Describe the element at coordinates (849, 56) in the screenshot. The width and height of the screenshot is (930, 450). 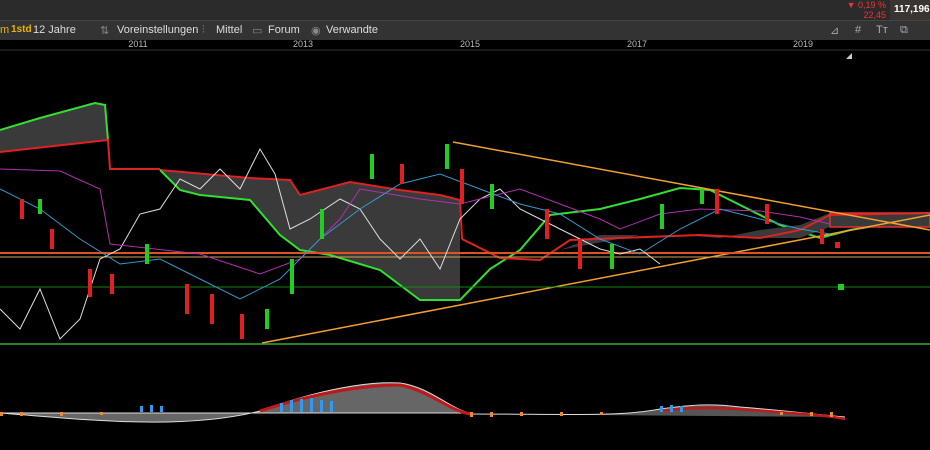
I see `marker` at that location.